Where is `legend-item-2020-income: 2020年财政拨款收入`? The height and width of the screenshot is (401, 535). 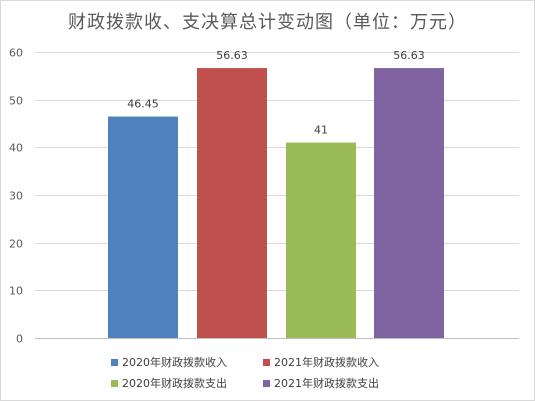 legend-item-2020-income: 2020年财政拨款收入 is located at coordinates (182, 362).